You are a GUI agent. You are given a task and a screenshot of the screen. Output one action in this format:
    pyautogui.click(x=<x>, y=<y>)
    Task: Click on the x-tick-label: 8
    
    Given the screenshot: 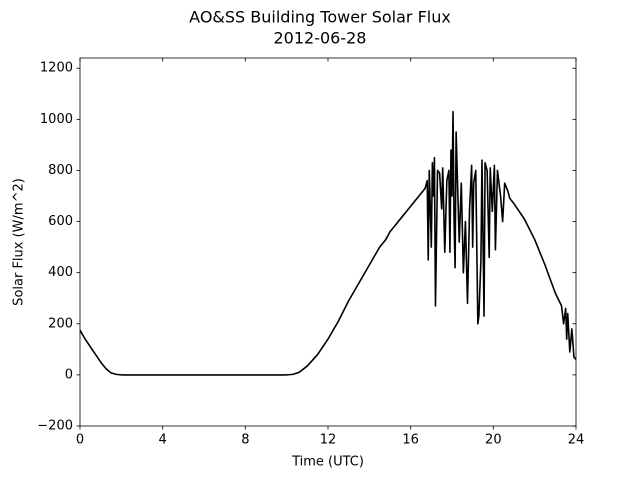 What is the action you would take?
    pyautogui.click(x=245, y=440)
    